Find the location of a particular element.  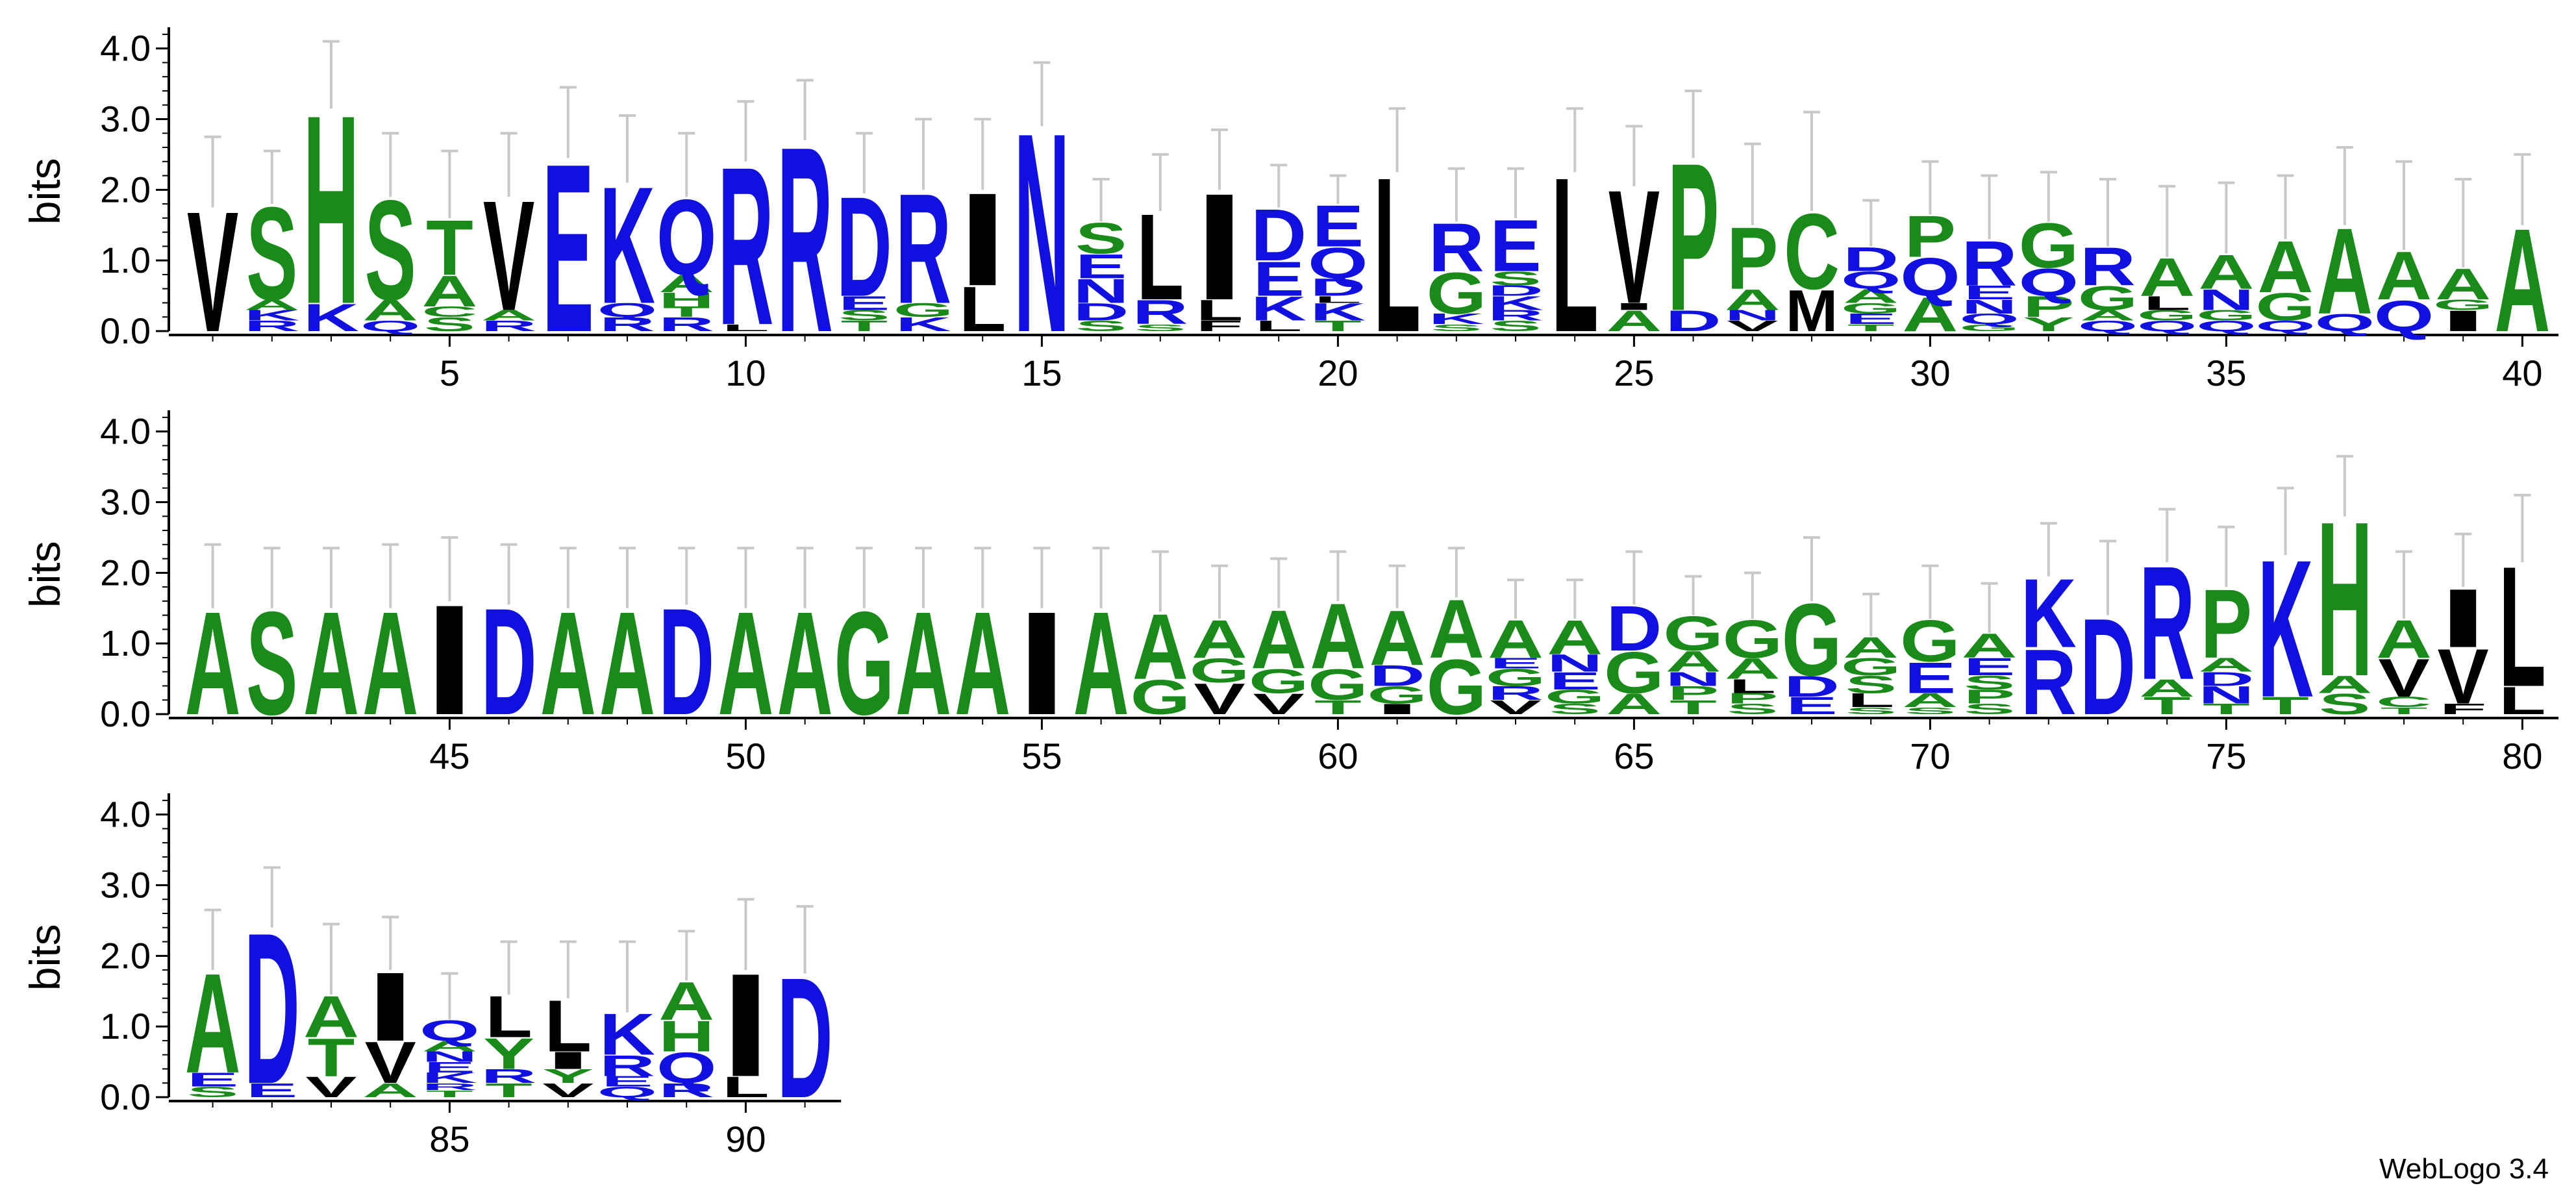

logo-column-51: A is located at coordinates (805, 647).